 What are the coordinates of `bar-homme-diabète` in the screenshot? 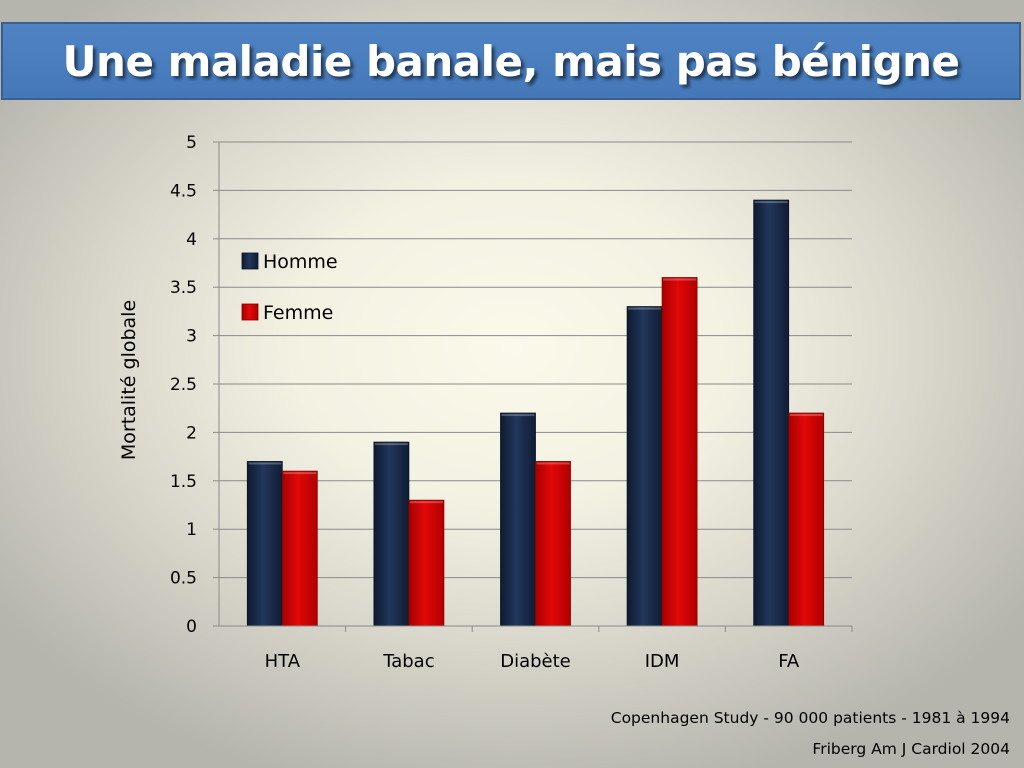 It's located at (518, 519).